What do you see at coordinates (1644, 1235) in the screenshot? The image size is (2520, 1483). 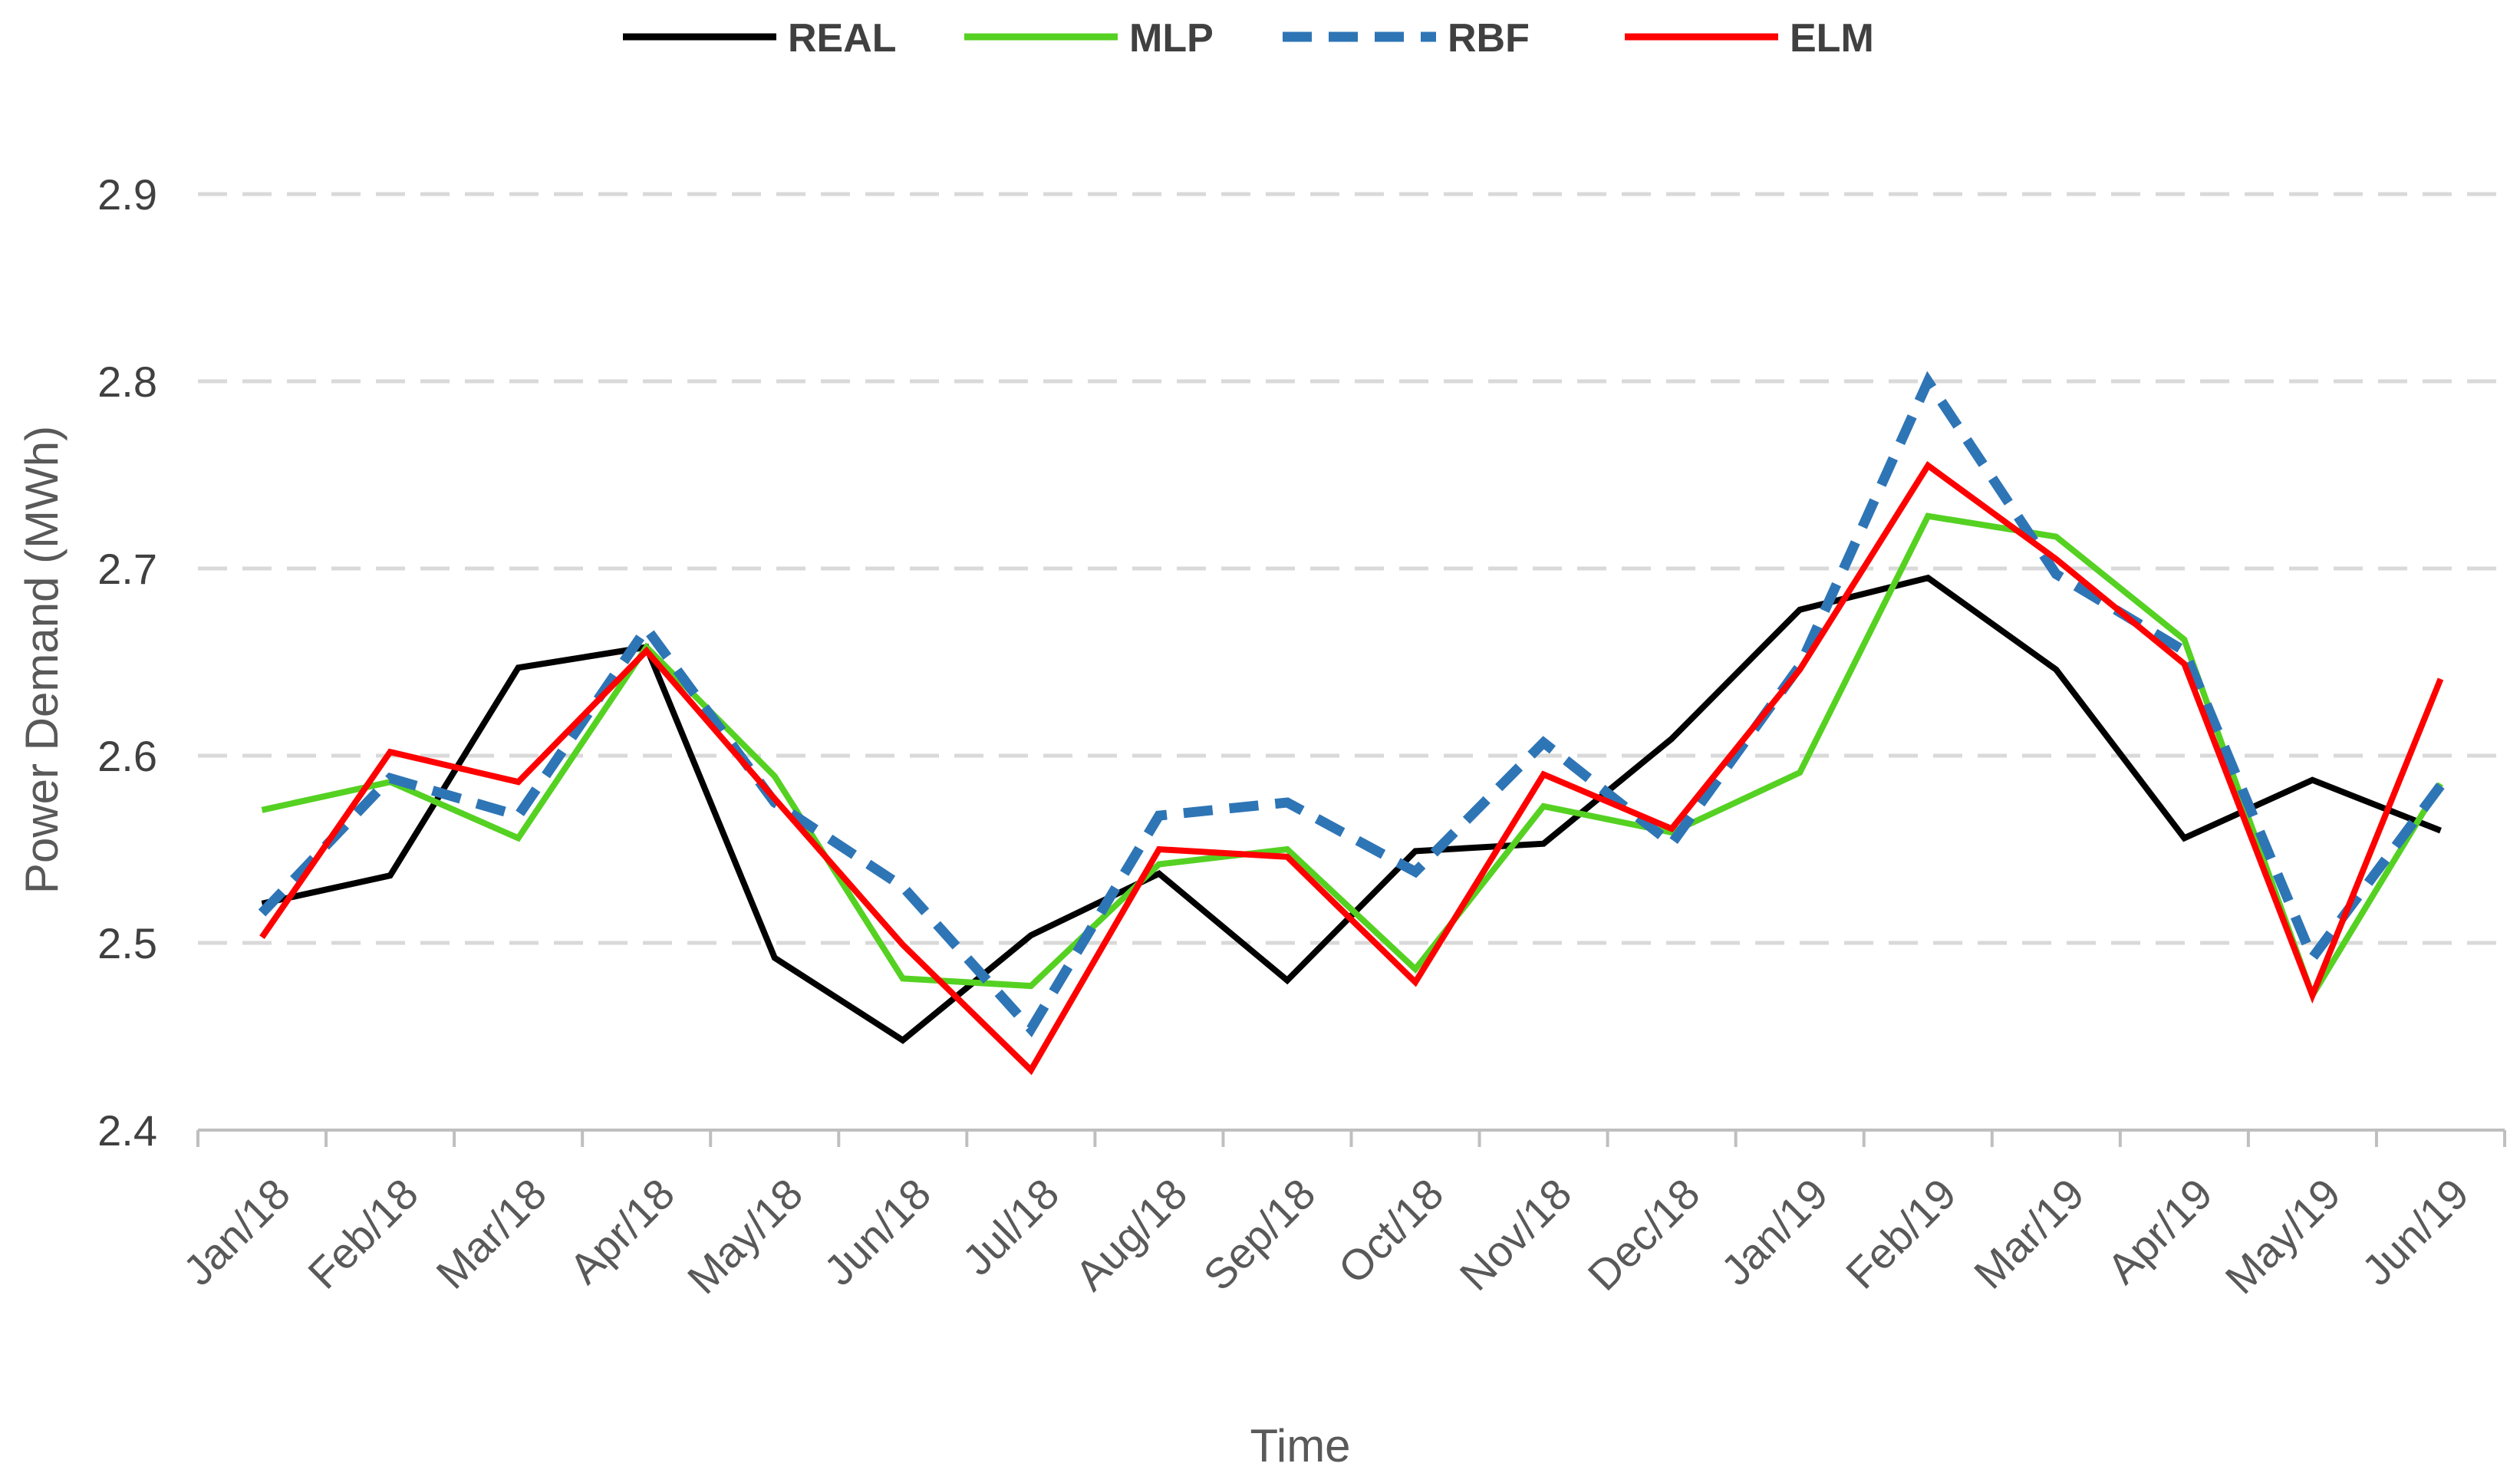 I see `x-tick-label: Dec/18` at bounding box center [1644, 1235].